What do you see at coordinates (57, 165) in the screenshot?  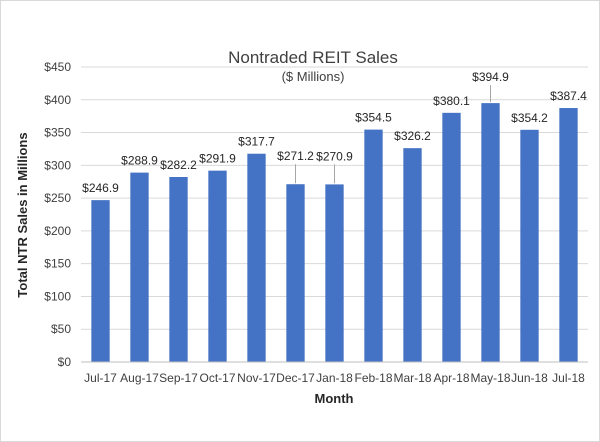 I see `y-tick-label: $300` at bounding box center [57, 165].